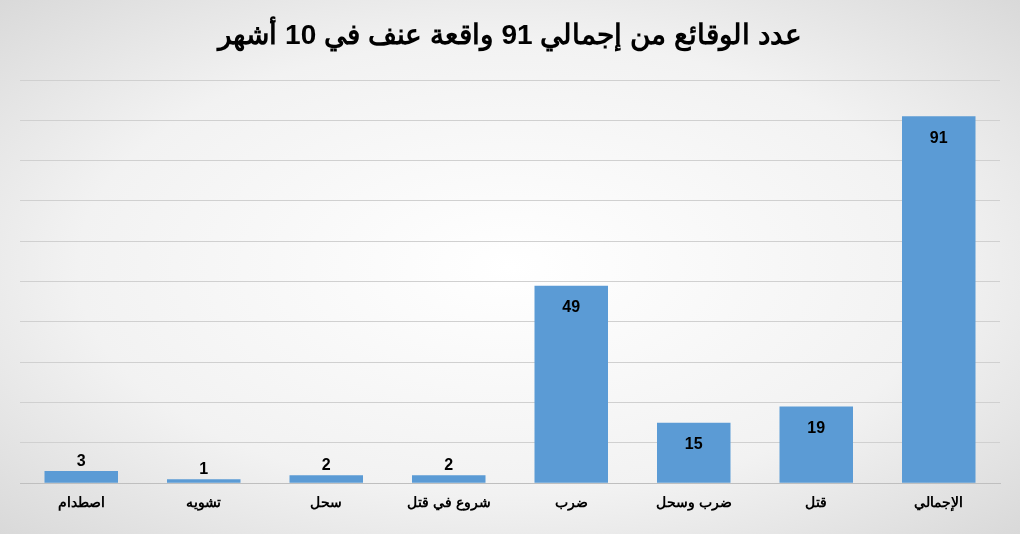 Image resolution: width=1020 pixels, height=534 pixels. I want to click on chart-title: عدد الوقائع من إجمالي 91 واقعة عنف في 10 أشهر, so click(509, 34).